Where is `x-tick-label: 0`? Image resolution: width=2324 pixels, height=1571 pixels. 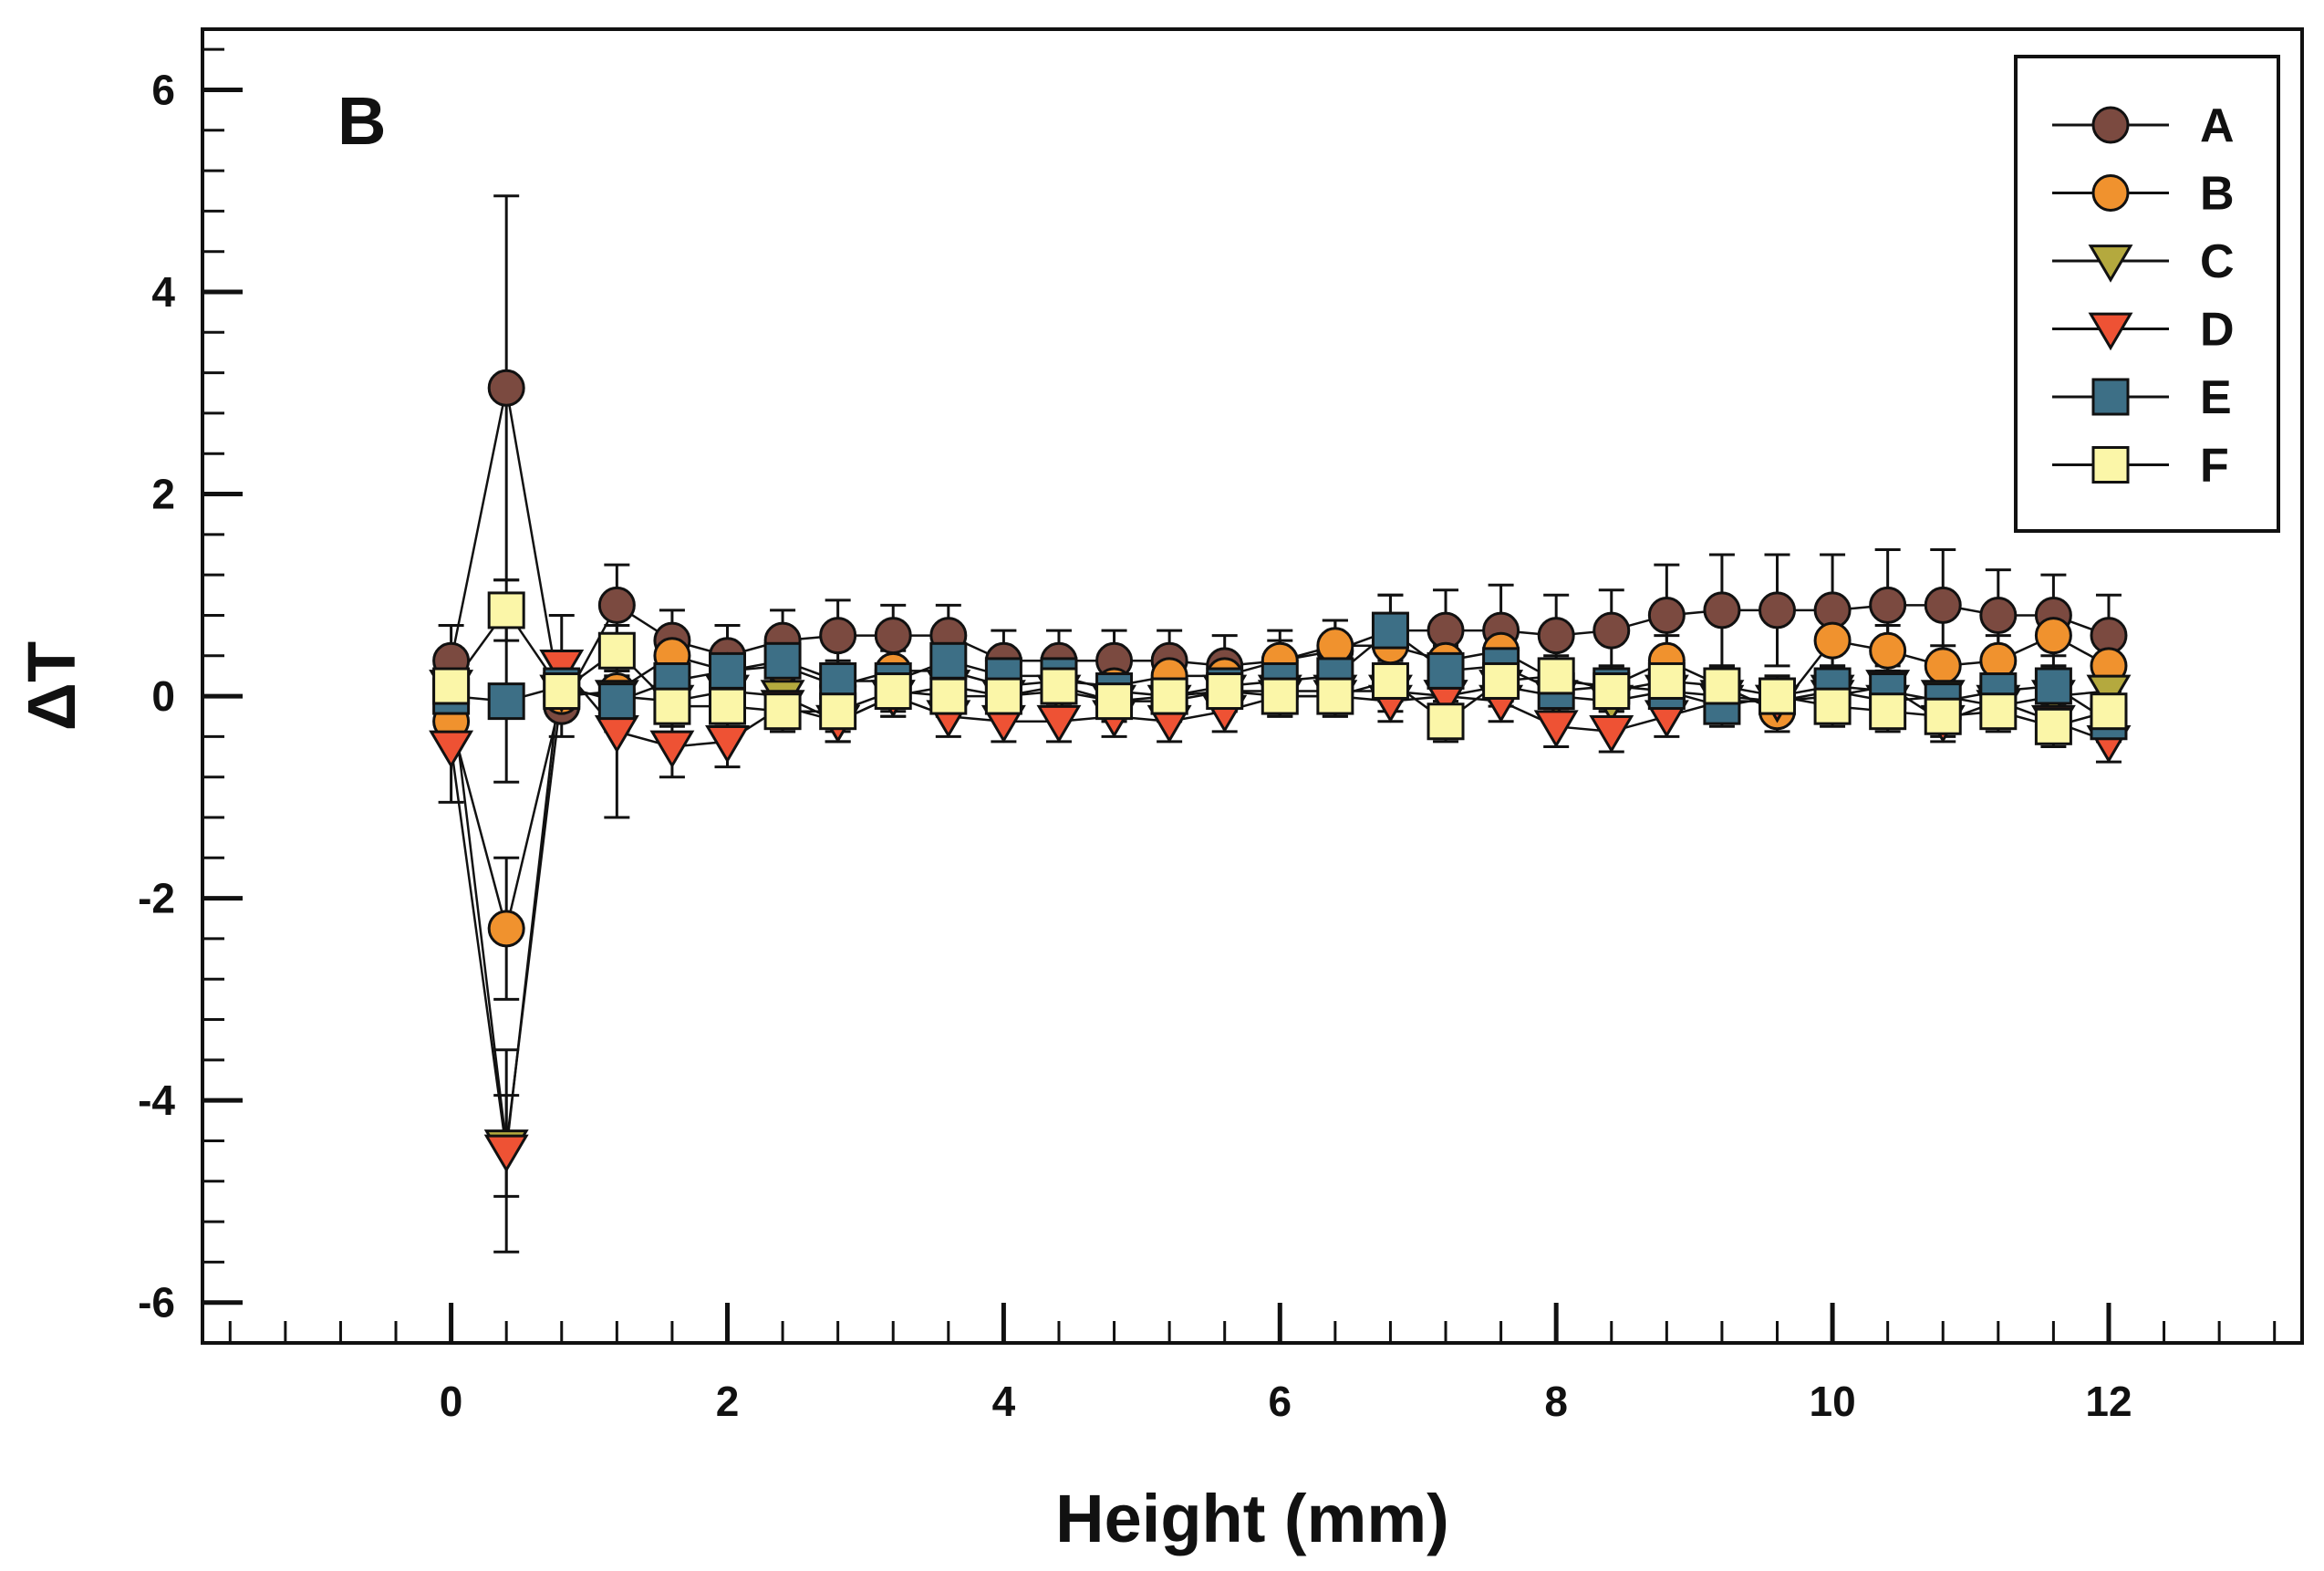
x-tick-label: 0 is located at coordinates (452, 1401).